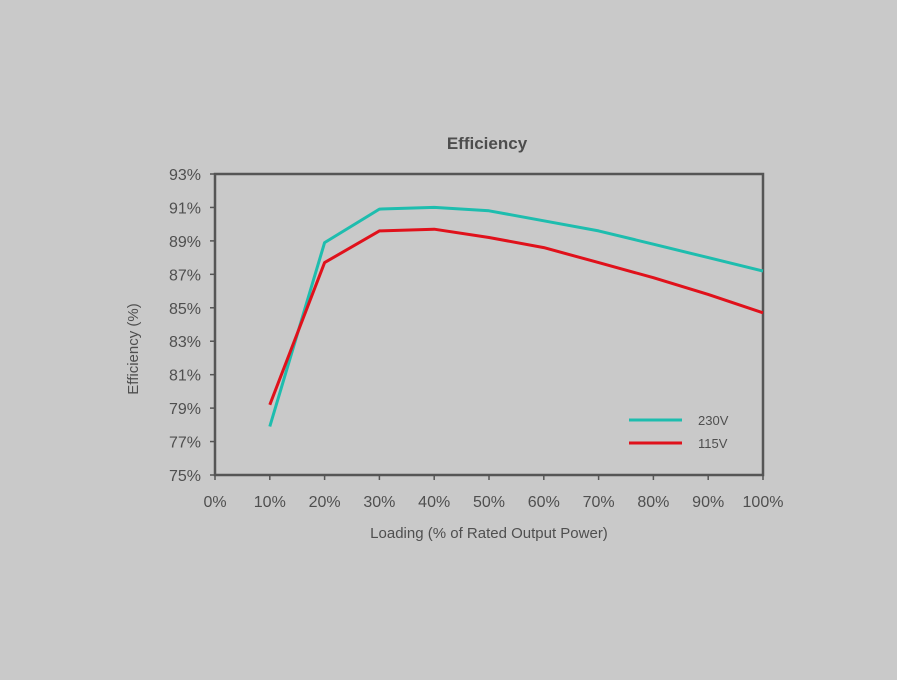 The width and height of the screenshot is (897, 680). Describe the element at coordinates (708, 502) in the screenshot. I see `x-tick-label: 90%` at that location.